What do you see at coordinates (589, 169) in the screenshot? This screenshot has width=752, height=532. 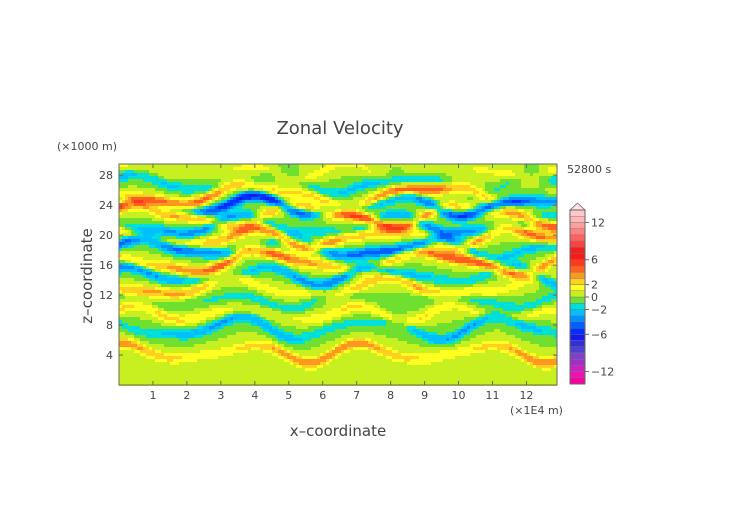 I see `time-label: 52800 s` at bounding box center [589, 169].